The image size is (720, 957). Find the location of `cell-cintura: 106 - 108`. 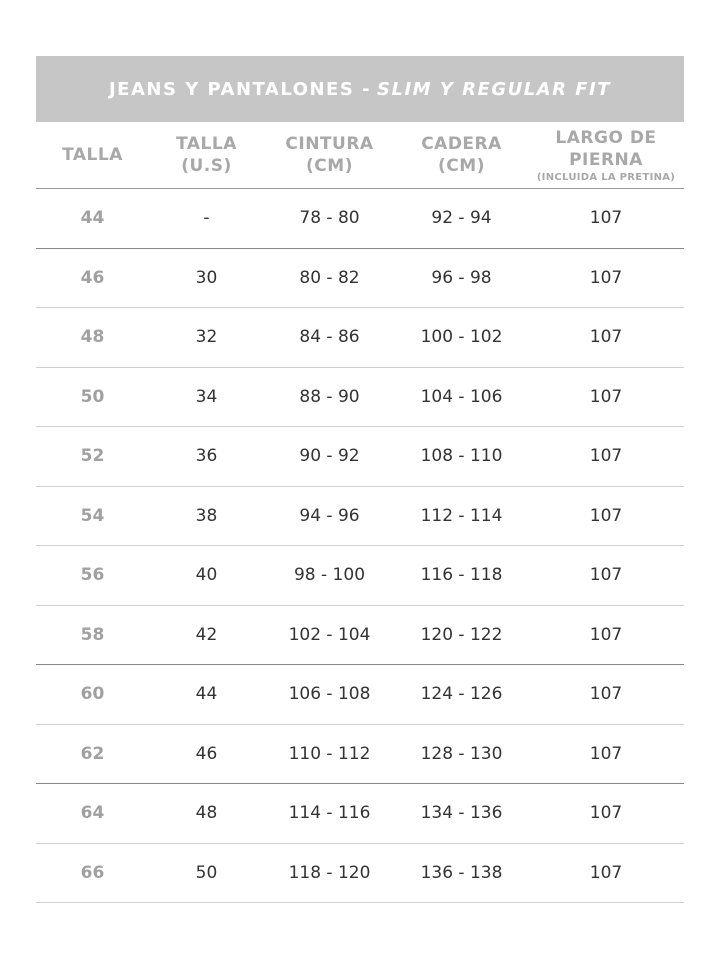

cell-cintura: 106 - 108 is located at coordinates (329, 694).